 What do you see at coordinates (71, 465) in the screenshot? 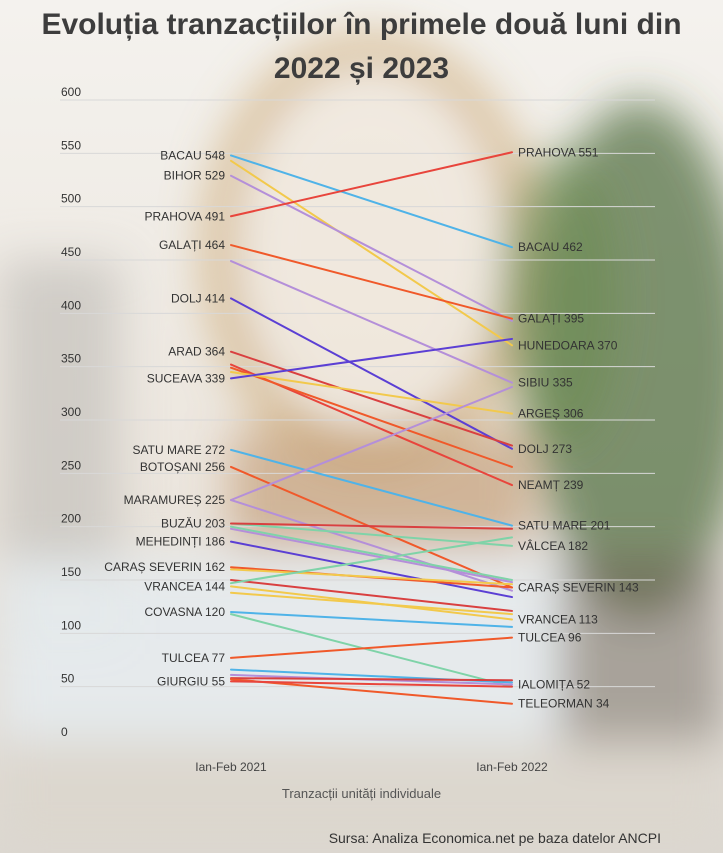
I see `y-tick-label: 250` at bounding box center [71, 465].